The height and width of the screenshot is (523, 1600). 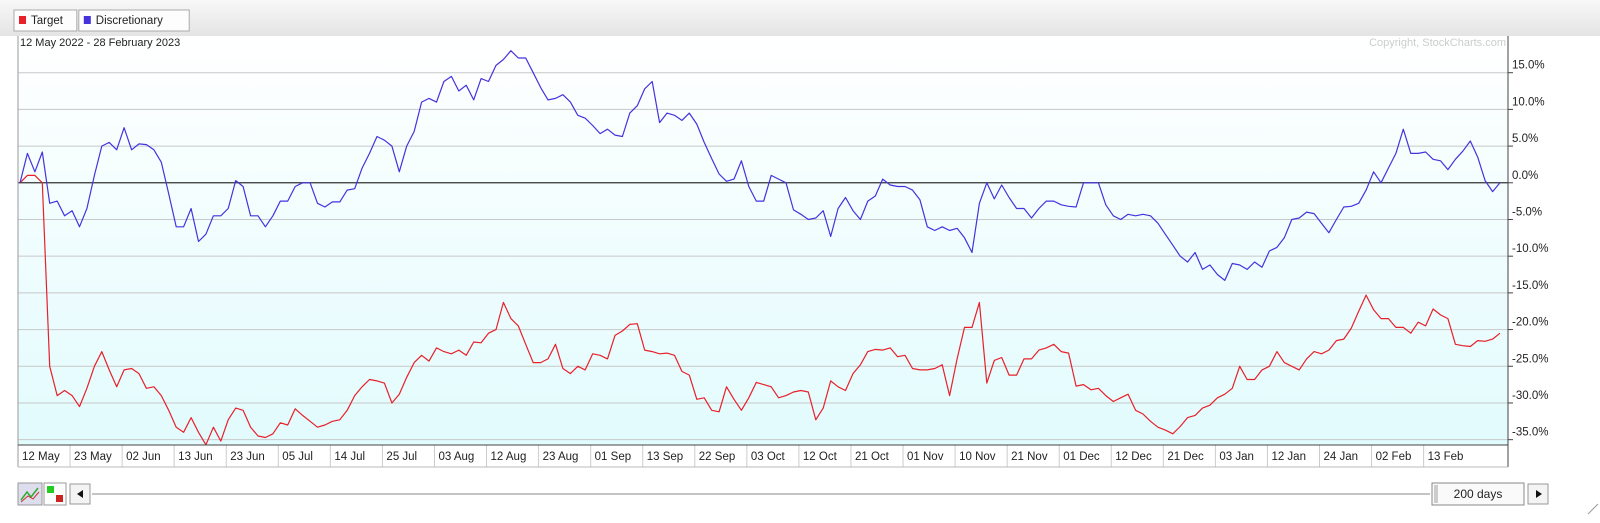 I want to click on x-tick-label: 22 Sep, so click(x=717, y=457).